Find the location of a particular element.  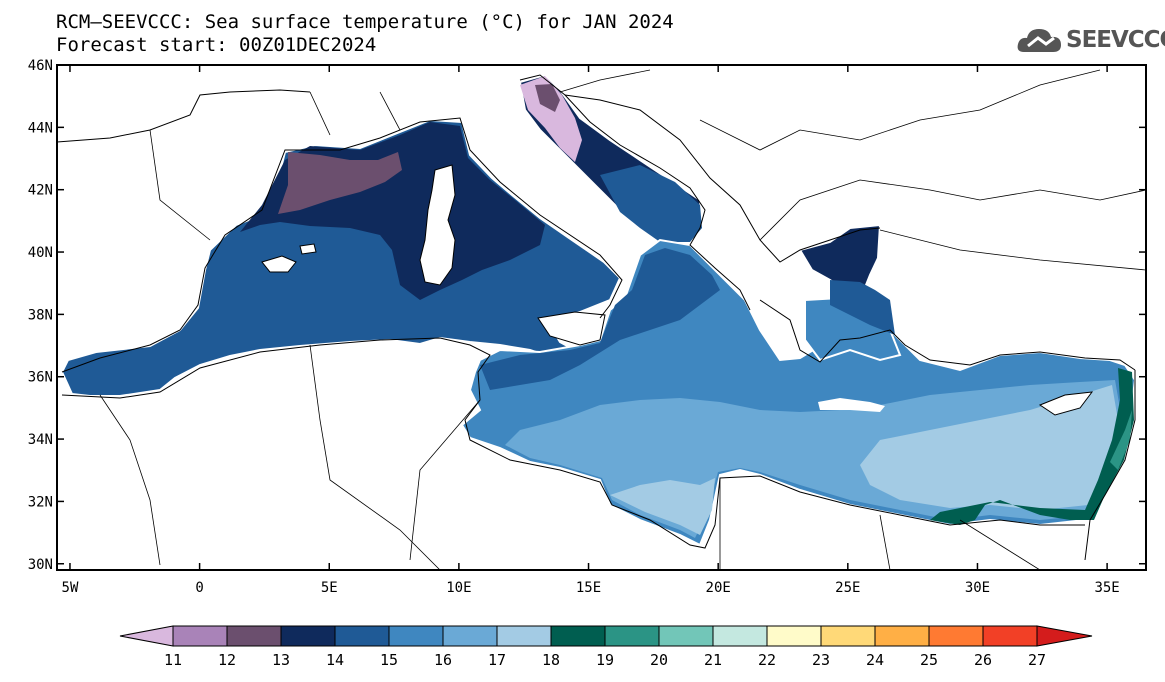

balearic-minorca-land is located at coordinates (308, 249).